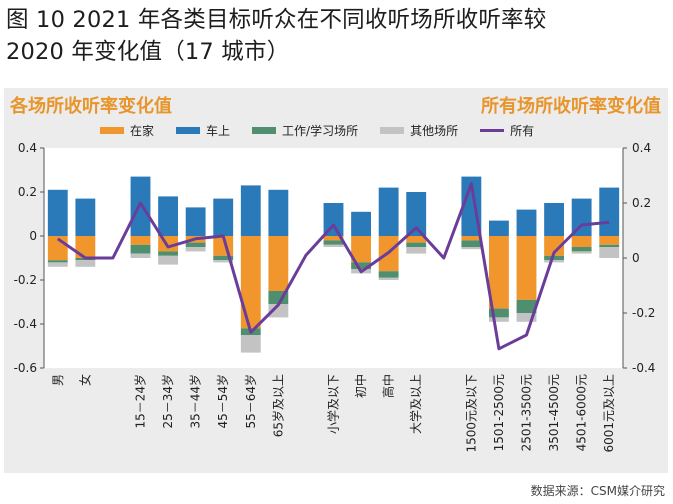 Image resolution: width=673 pixels, height=504 pixels. Describe the element at coordinates (25, 280) in the screenshot. I see `left-tick-label: -0.2` at that location.